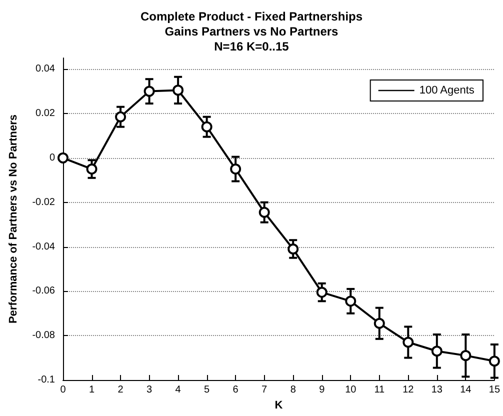 The height and width of the screenshot is (416, 503). I want to click on y-tick-label: -0.1, so click(47, 380).